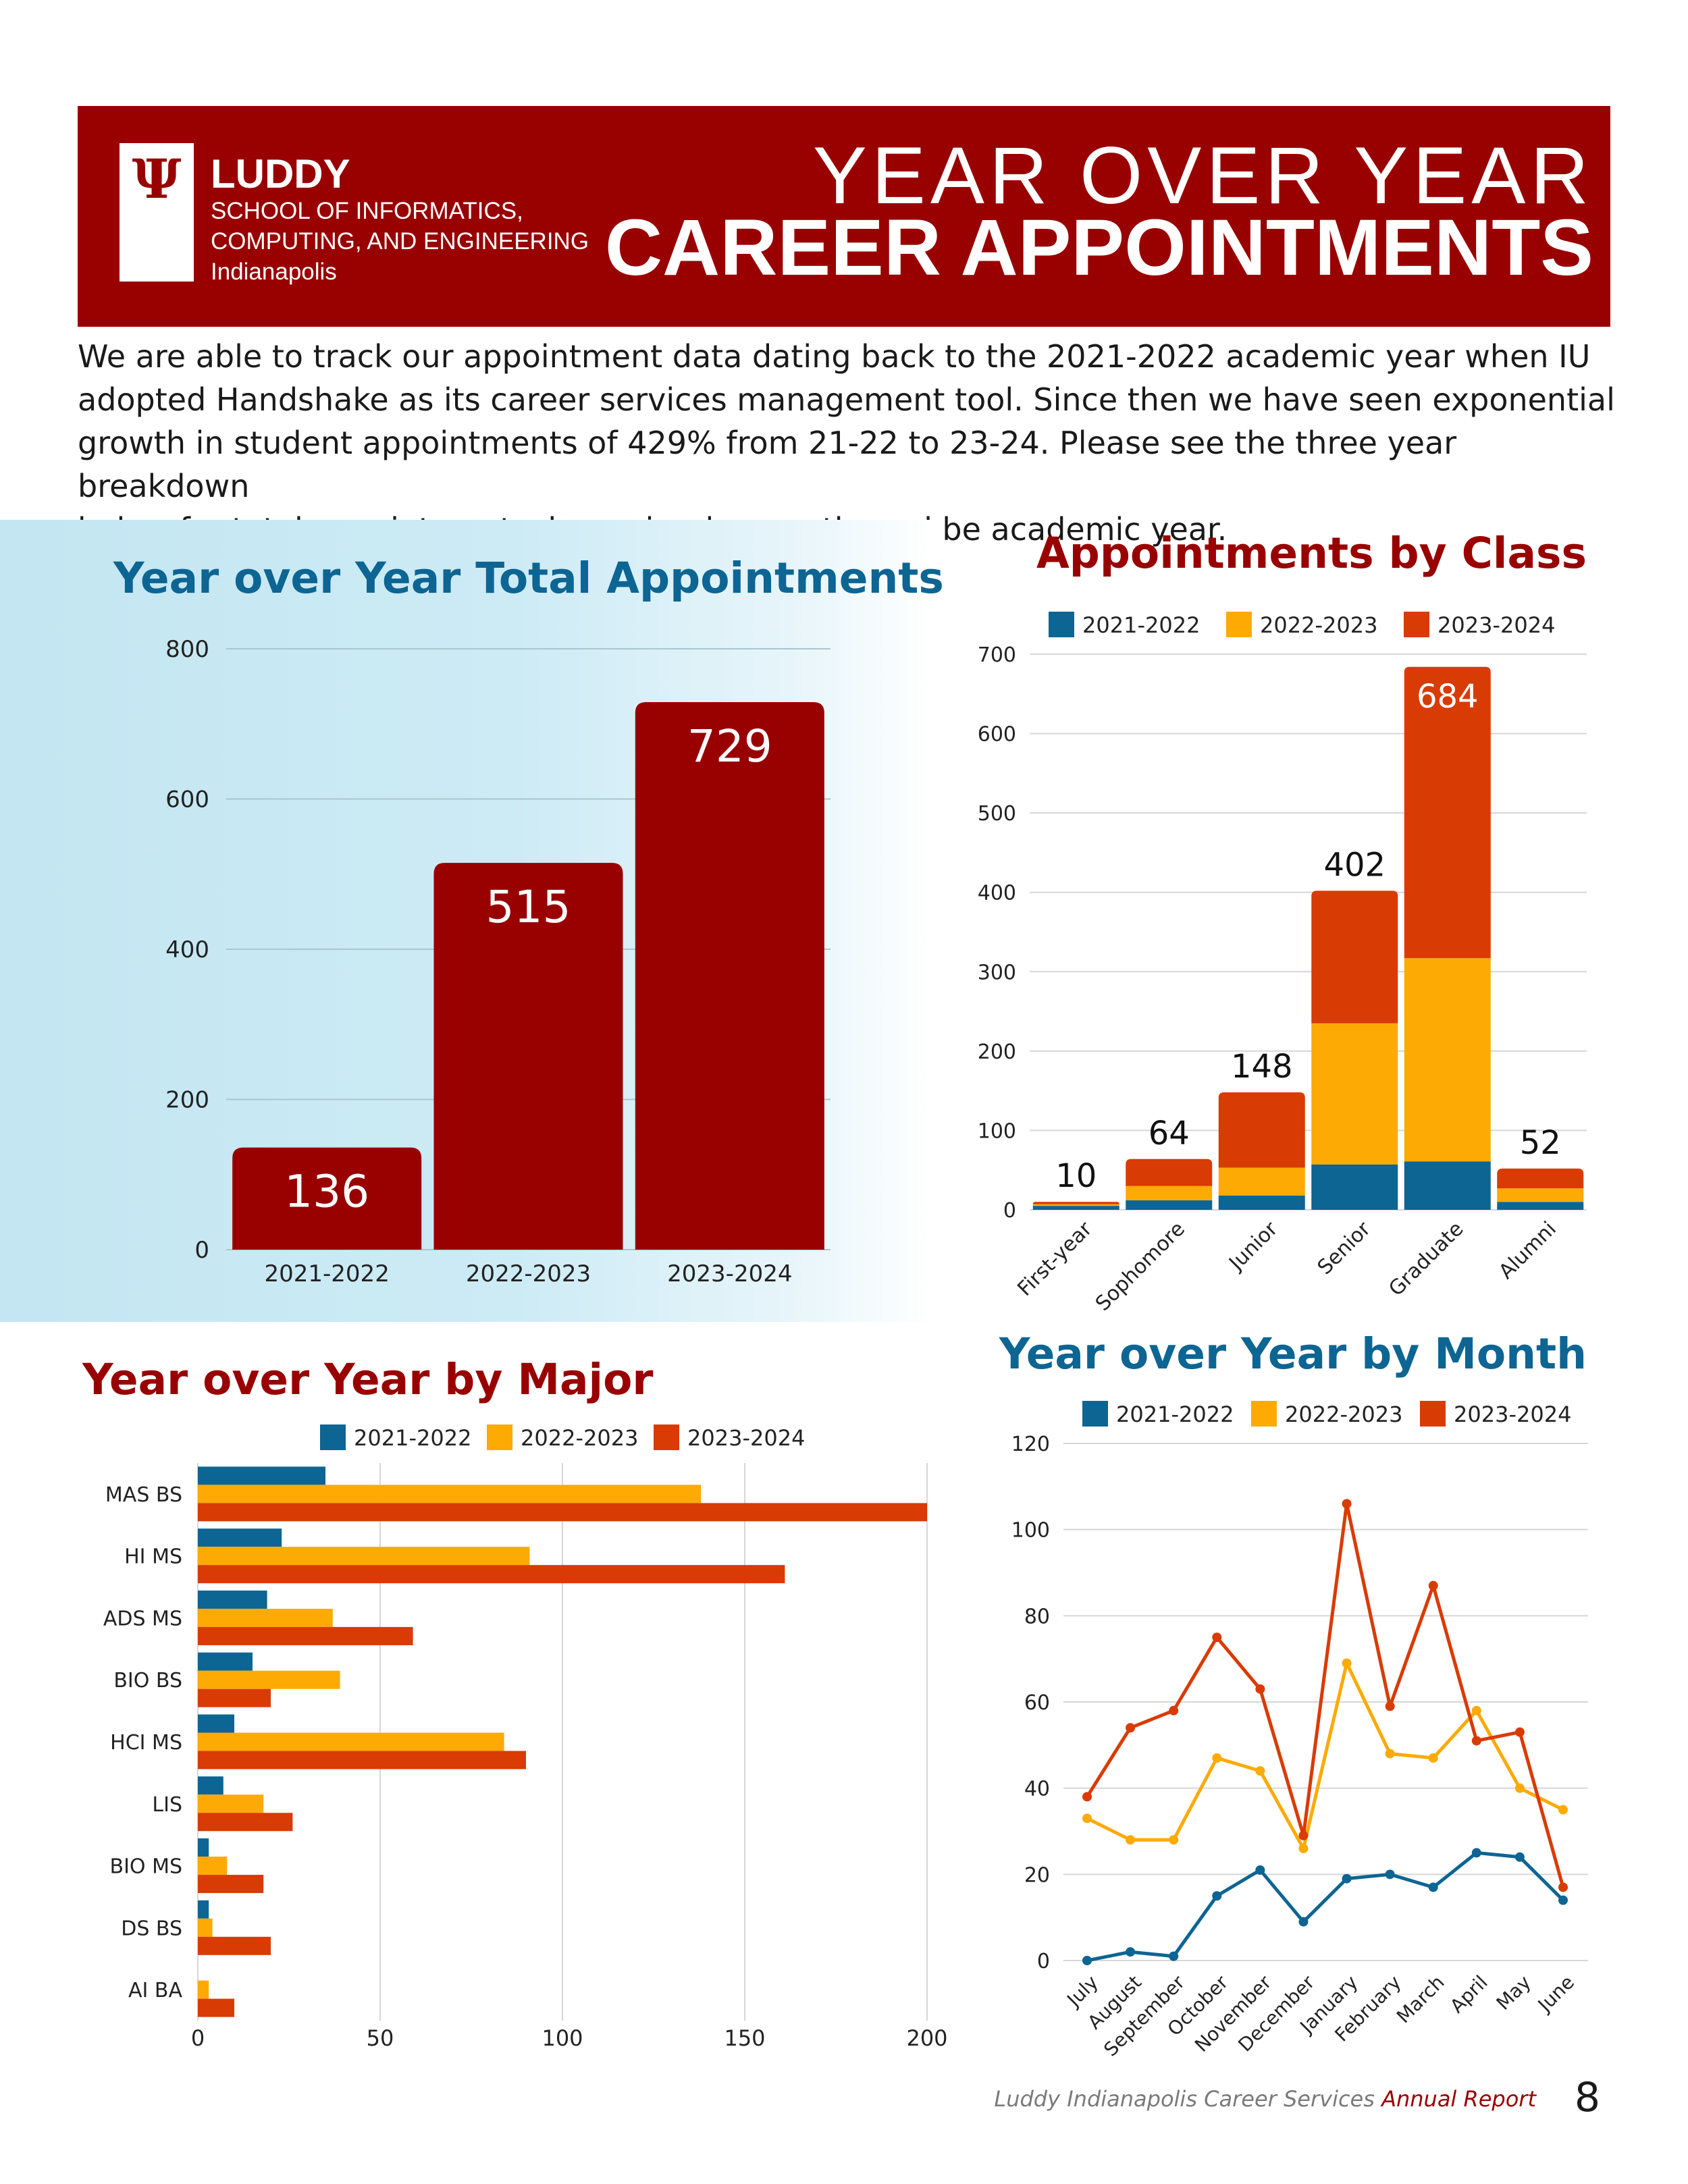 This screenshot has height=2184, width=1688. What do you see at coordinates (1311, 553) in the screenshot?
I see `chart-title-class: Appointments by Class` at bounding box center [1311, 553].